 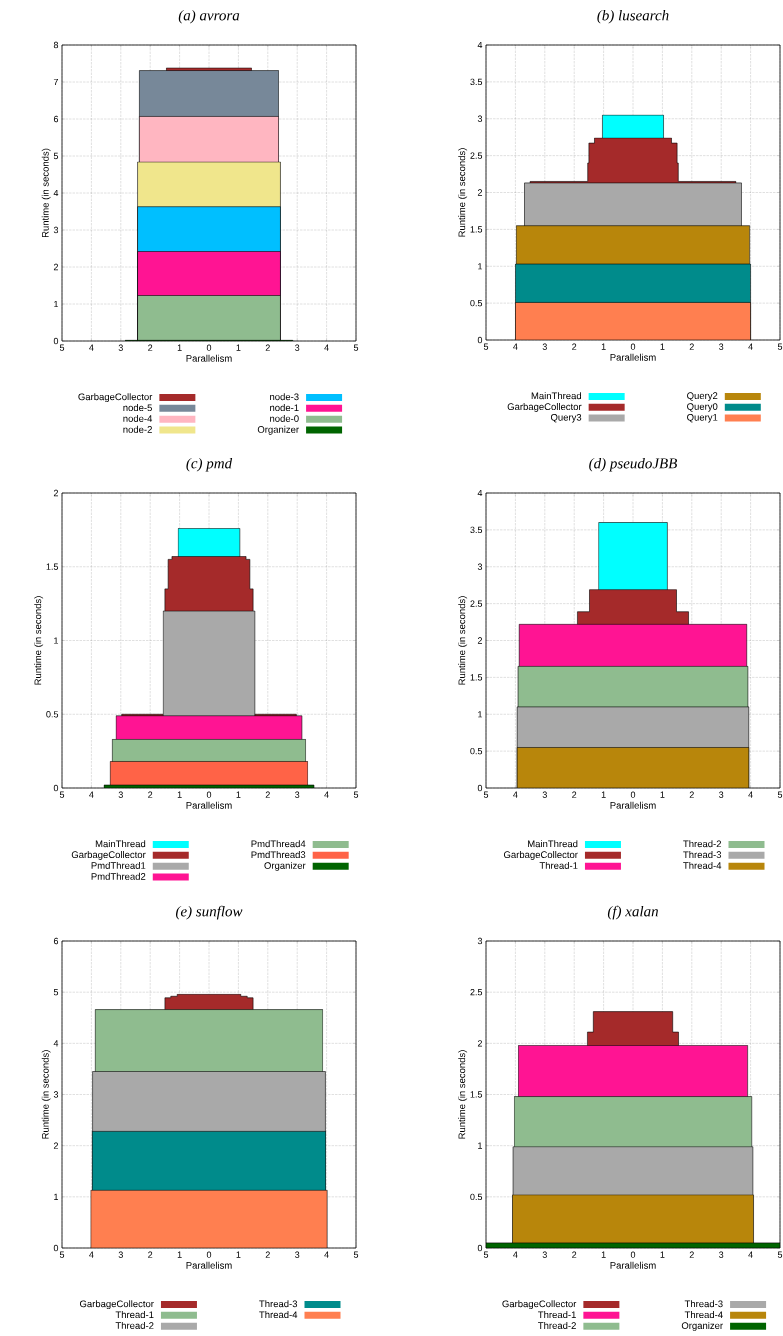 What do you see at coordinates (56, 156) in the screenshot?
I see `y-tick-label: 5` at bounding box center [56, 156].